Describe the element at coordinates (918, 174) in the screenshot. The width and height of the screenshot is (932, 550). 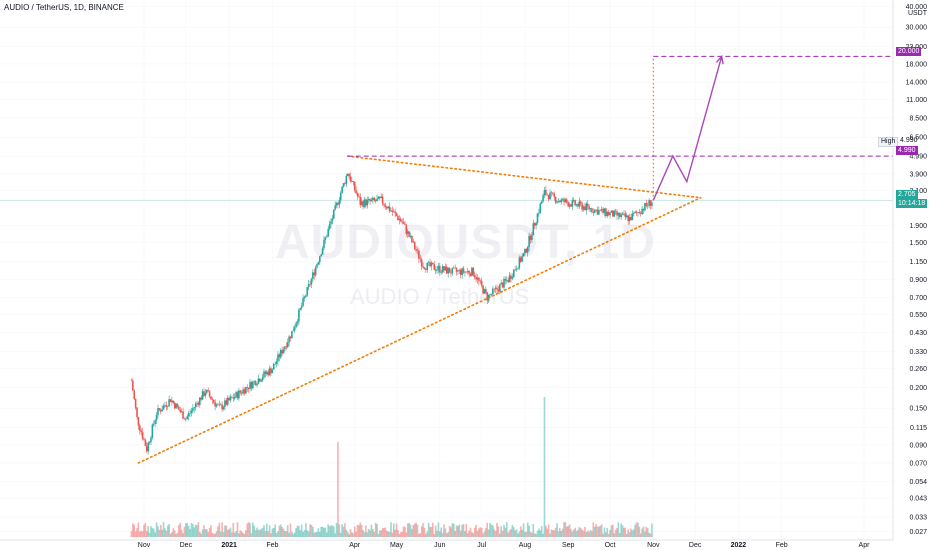
I see `price-tick-label: 3.900` at that location.